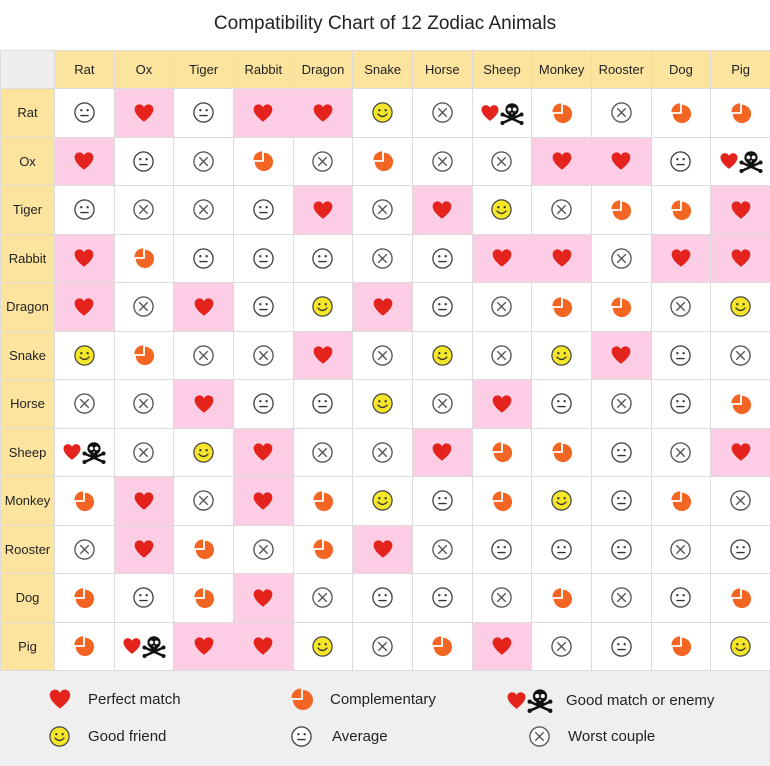 This screenshot has width=770, height=766. I want to click on cell-pig-dragon, so click(323, 646).